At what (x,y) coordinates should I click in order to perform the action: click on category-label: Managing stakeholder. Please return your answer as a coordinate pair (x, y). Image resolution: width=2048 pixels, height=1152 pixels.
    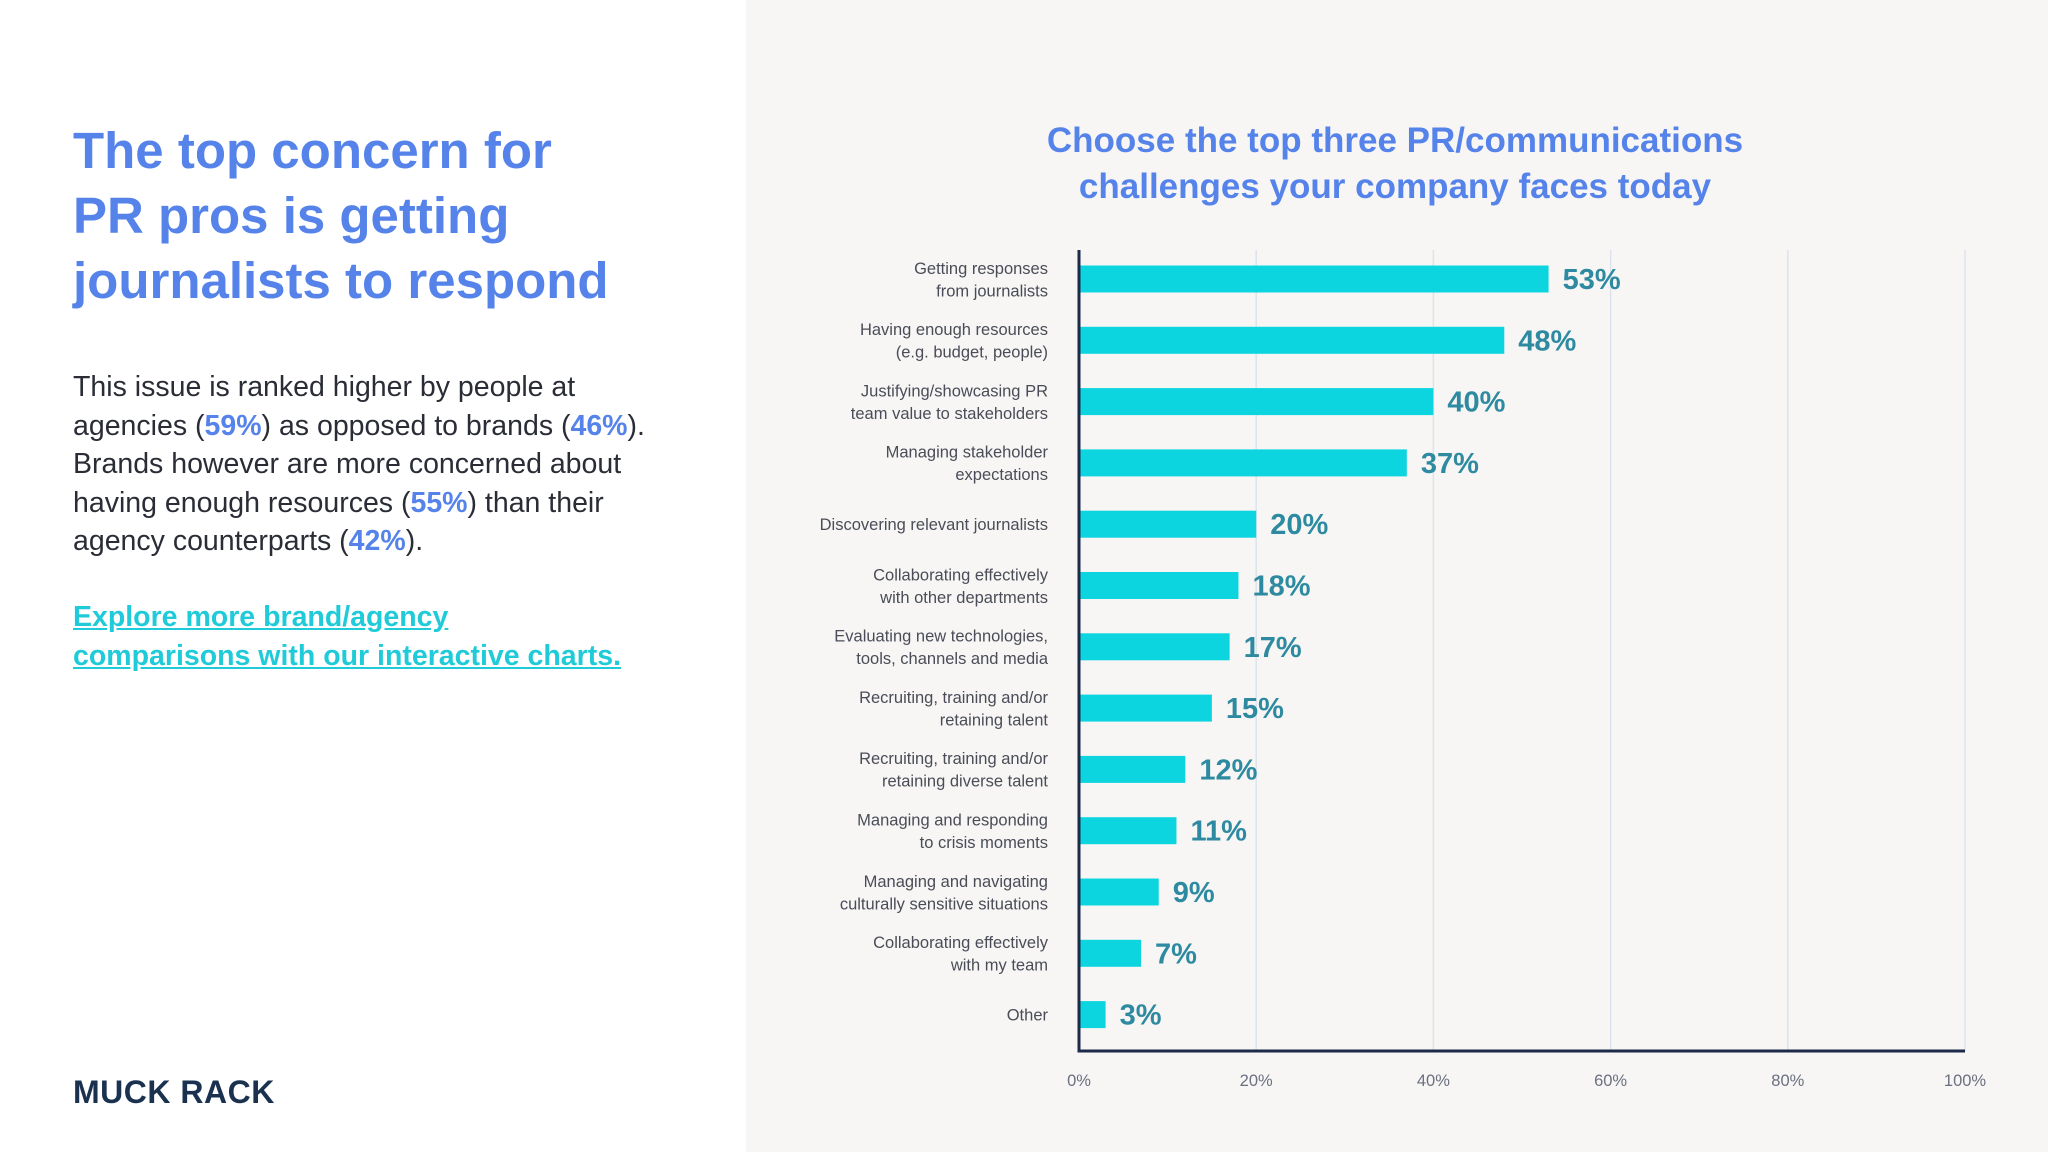
    Looking at the image, I should click on (967, 453).